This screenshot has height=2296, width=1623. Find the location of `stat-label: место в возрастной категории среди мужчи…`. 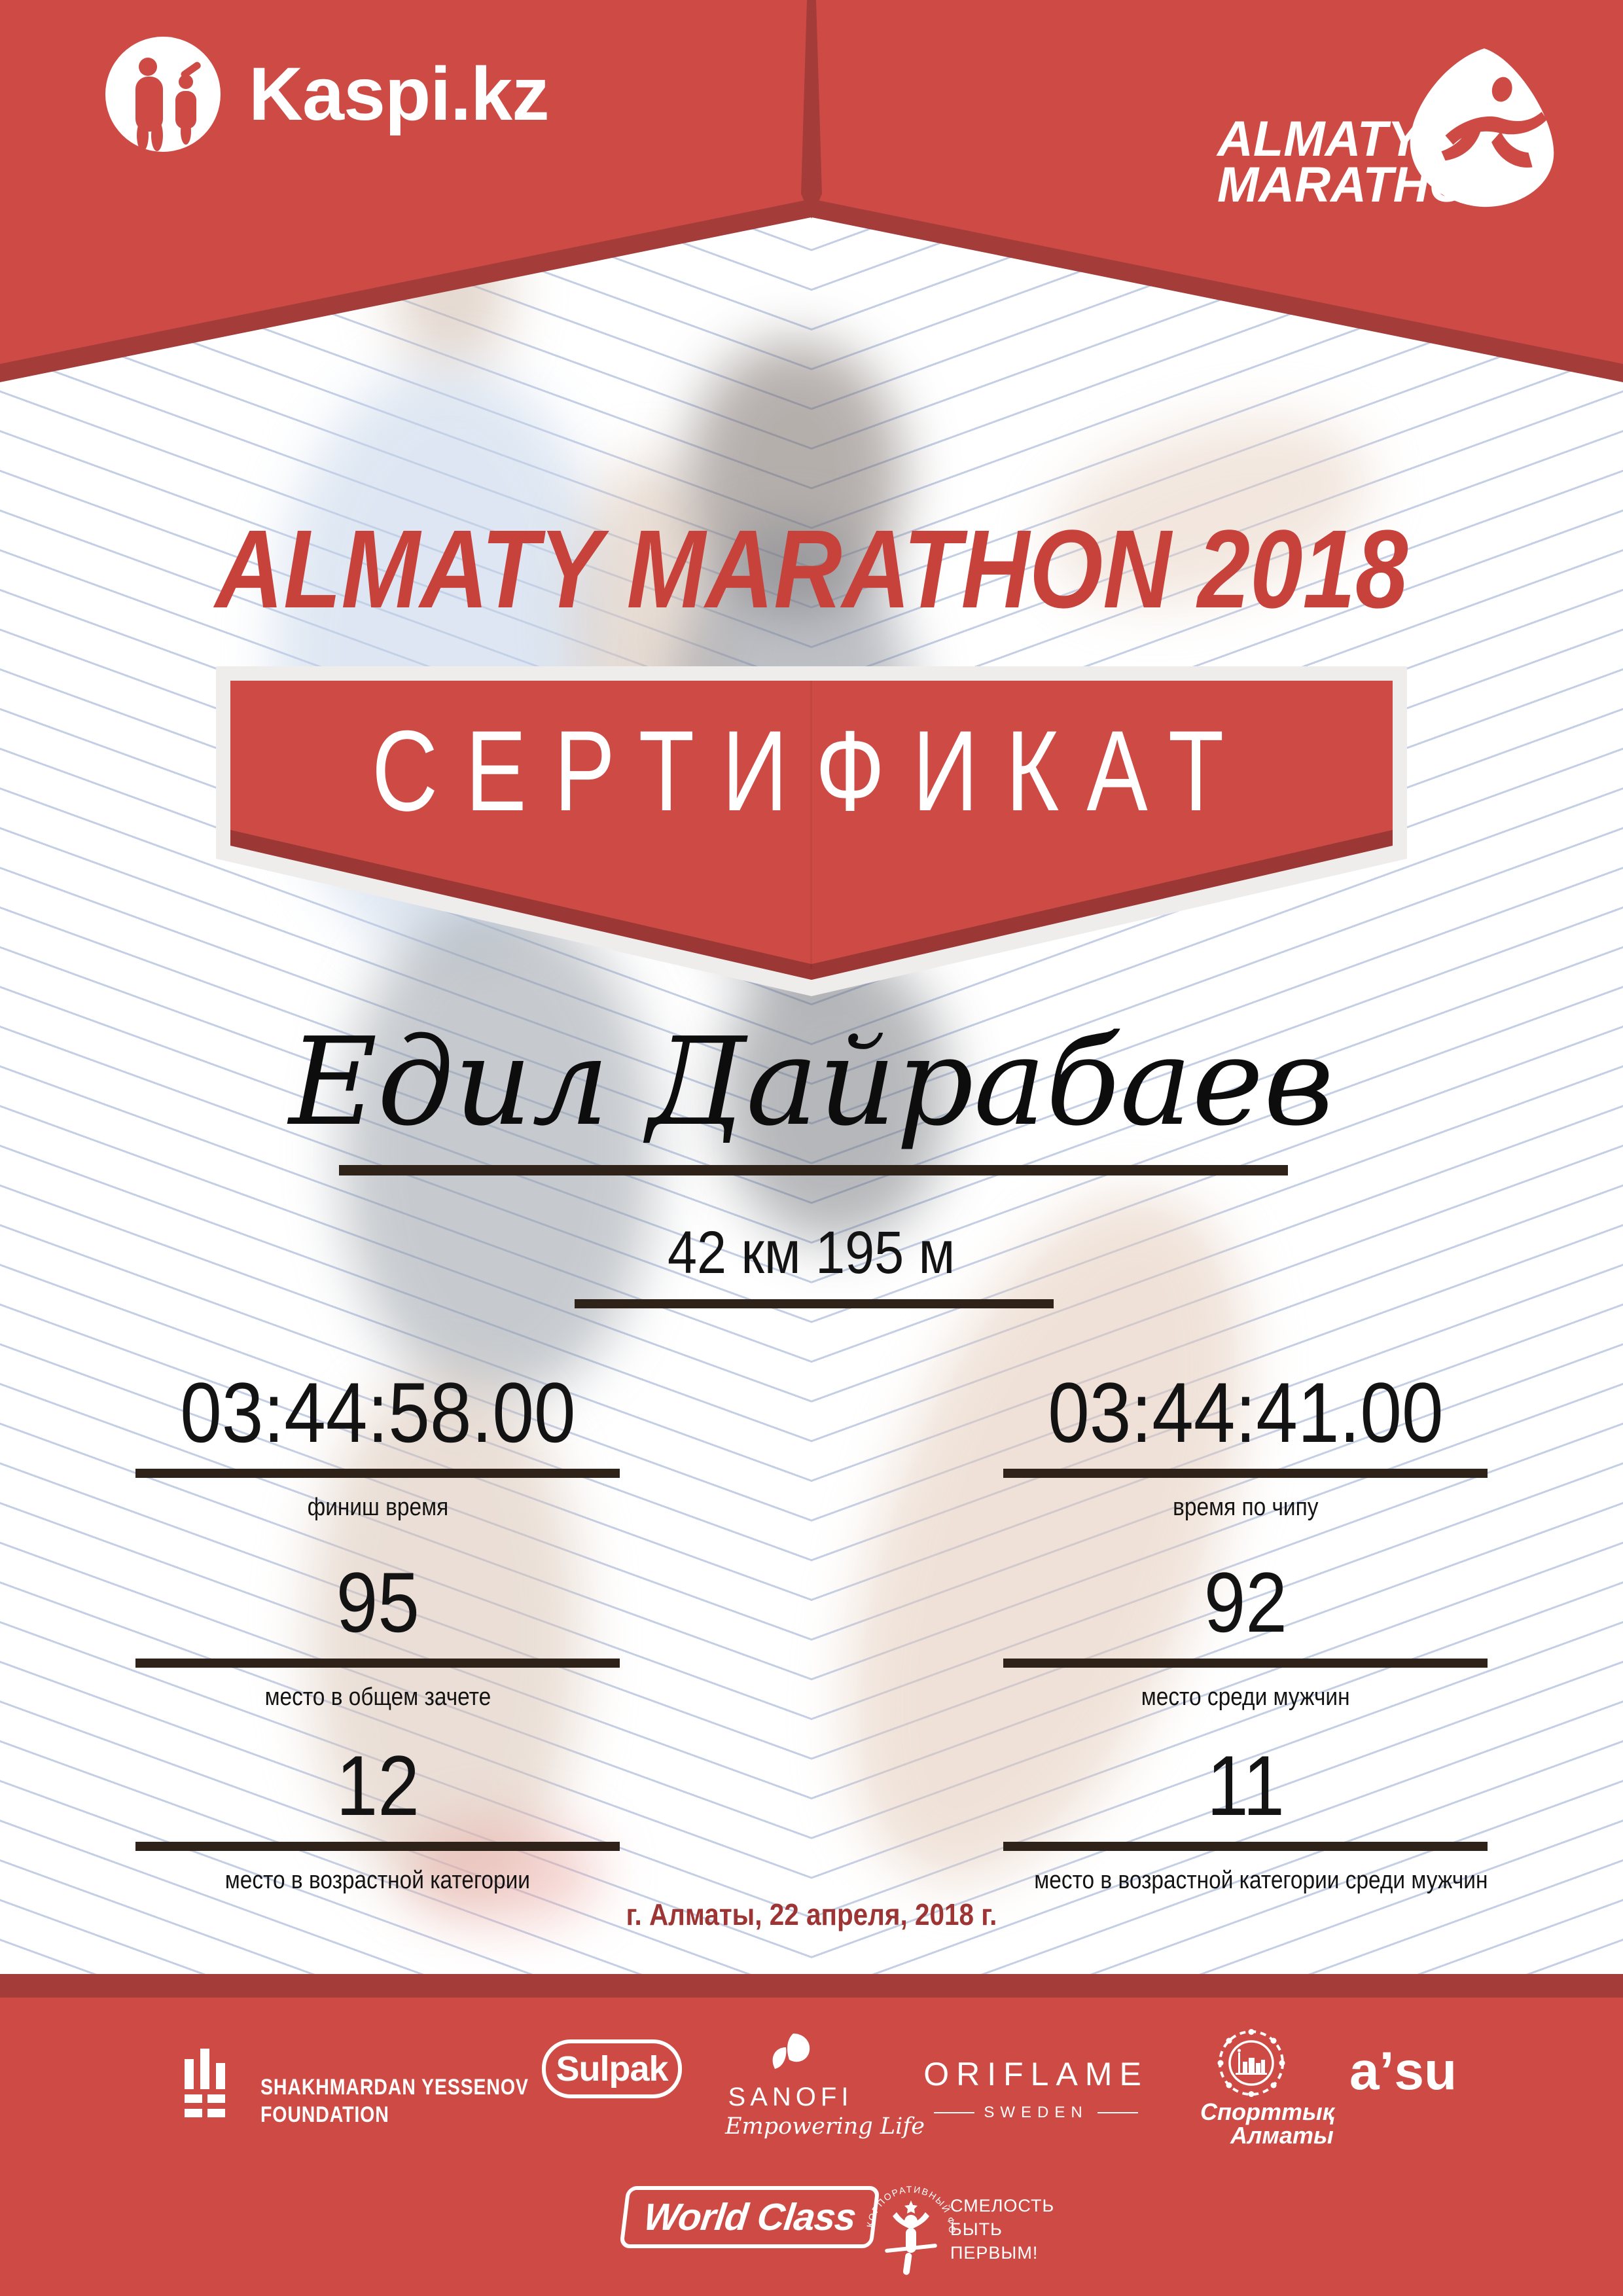

stat-label: место в возрастной категории среди мужчи… is located at coordinates (1245, 1881).